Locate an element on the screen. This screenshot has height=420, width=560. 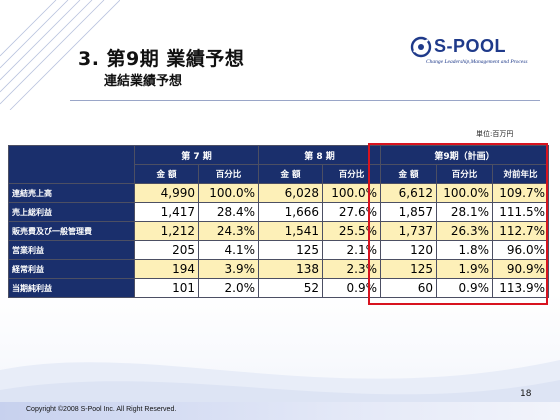
cell-value: 138 is located at coordinates (290, 269).